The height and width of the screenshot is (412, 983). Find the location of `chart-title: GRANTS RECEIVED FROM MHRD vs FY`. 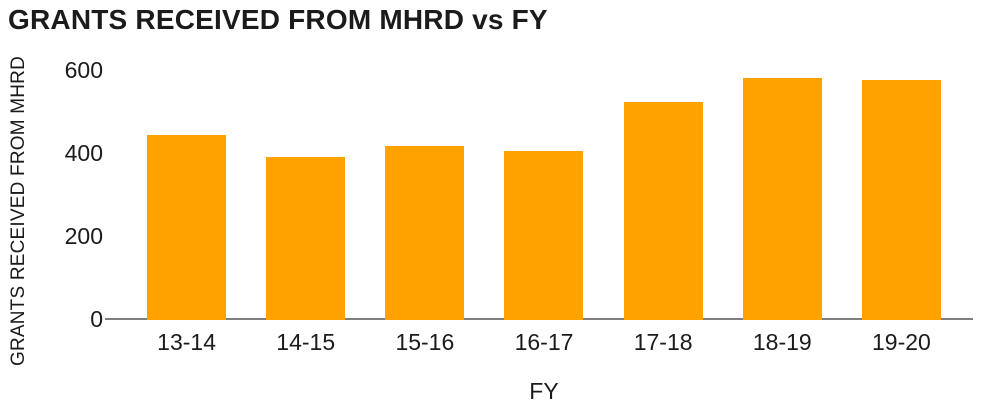

chart-title: GRANTS RECEIVED FROM MHRD vs FY is located at coordinates (278, 19).